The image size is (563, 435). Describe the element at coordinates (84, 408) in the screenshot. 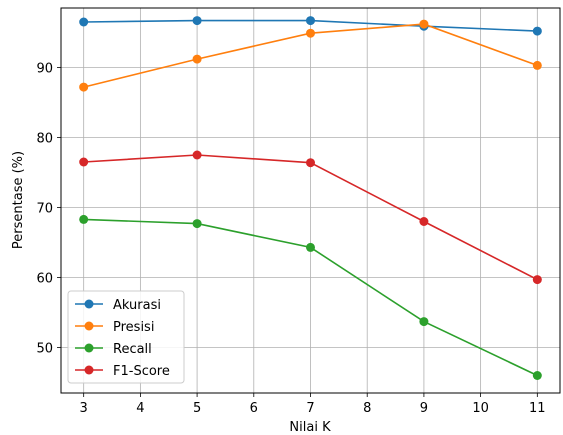

I see `x-tick-label: 3` at that location.